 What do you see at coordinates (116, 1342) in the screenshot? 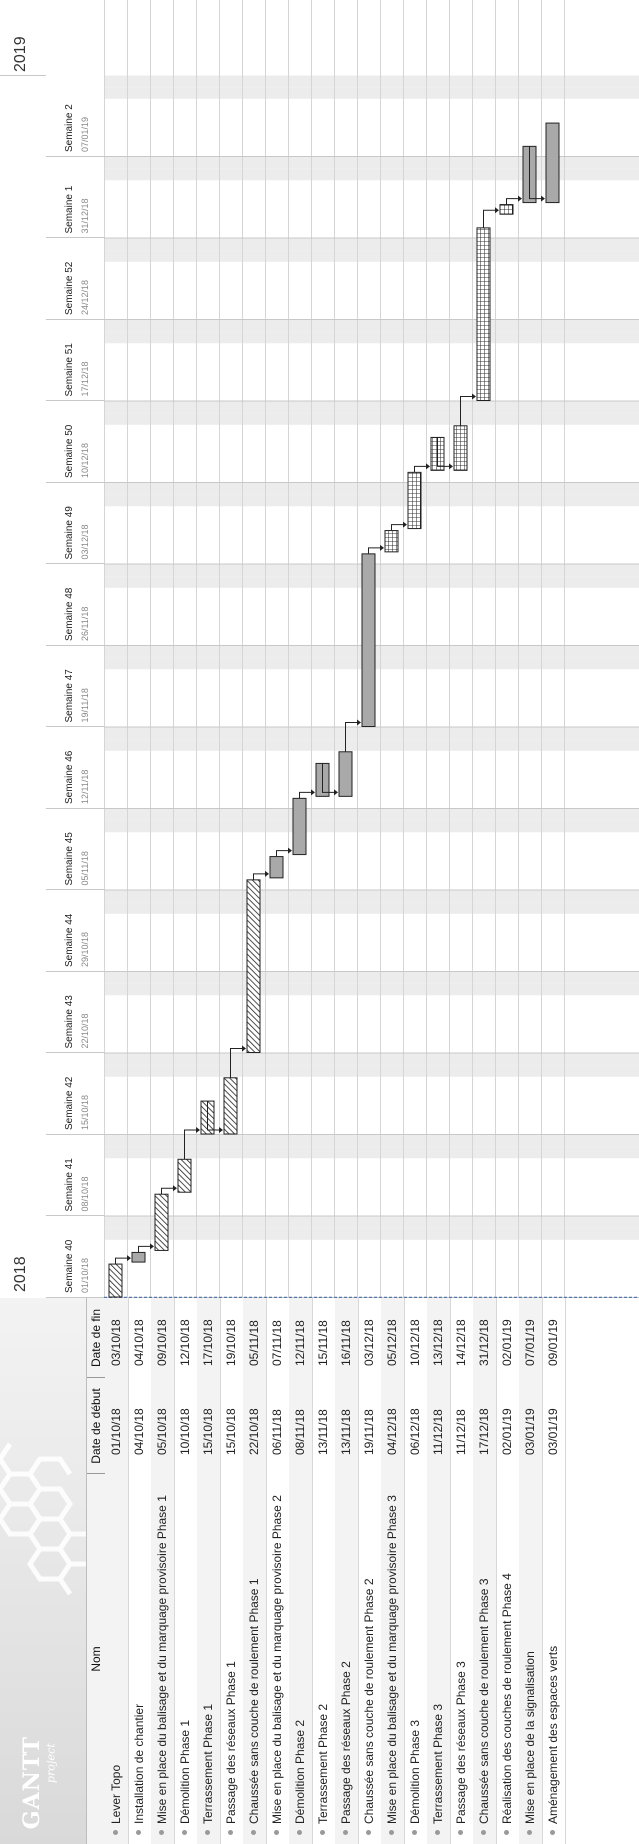
I see `task-end-date: 03/10/18` at bounding box center [116, 1342].